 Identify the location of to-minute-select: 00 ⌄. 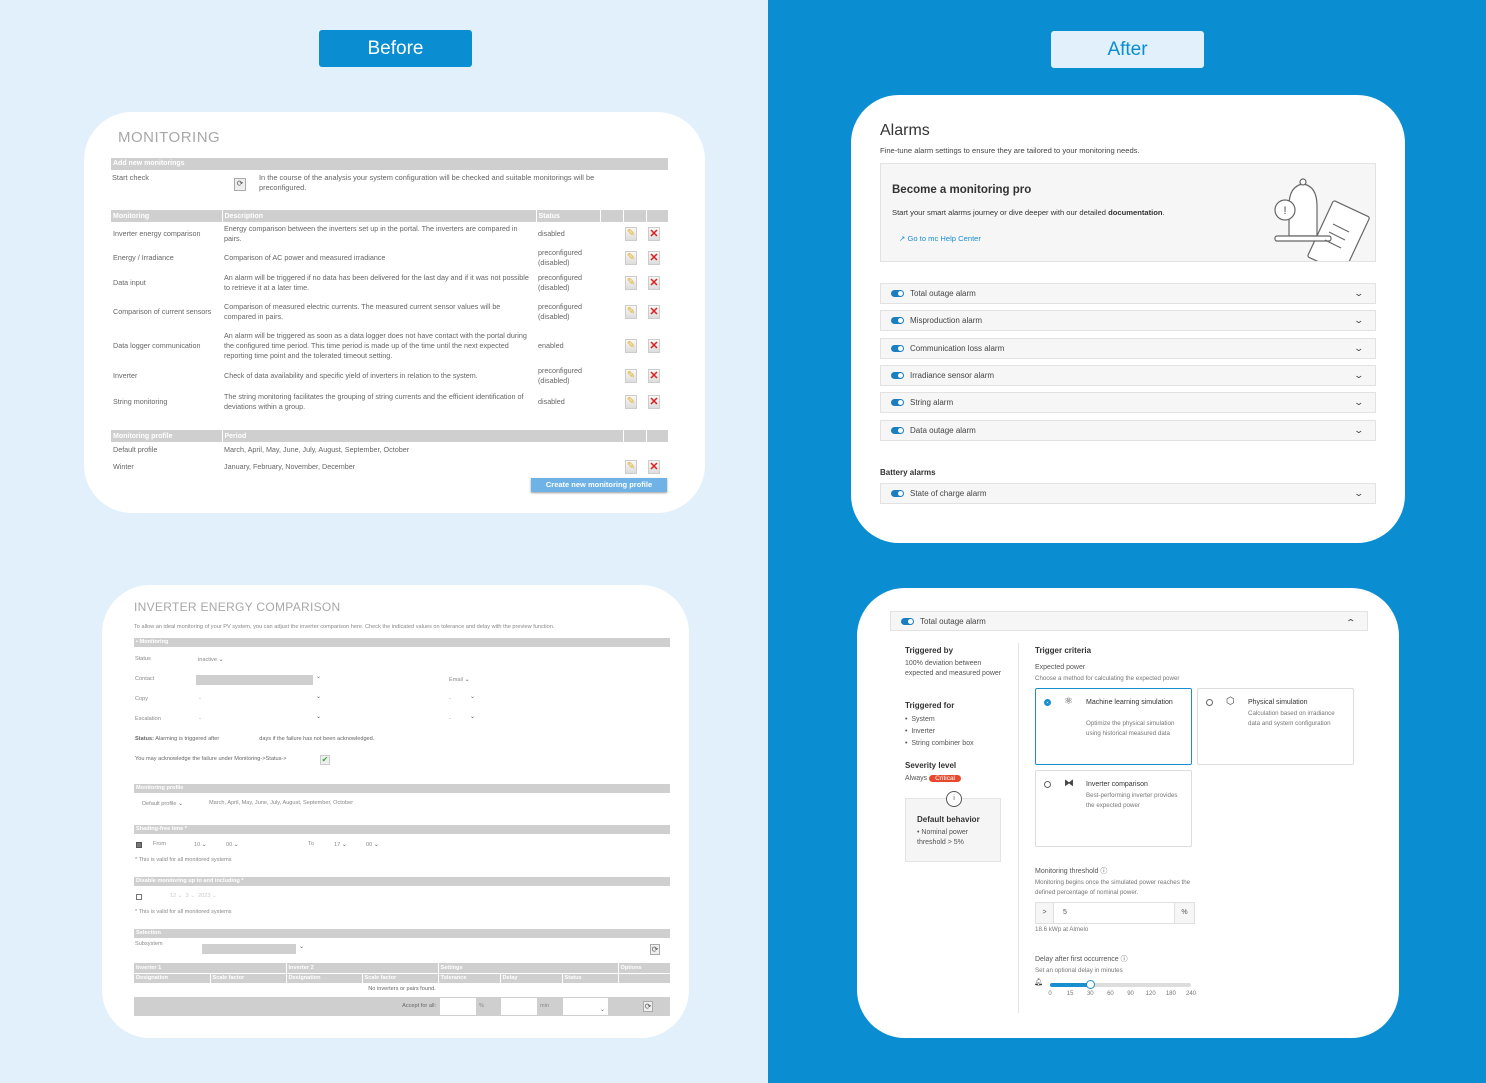
(372, 844).